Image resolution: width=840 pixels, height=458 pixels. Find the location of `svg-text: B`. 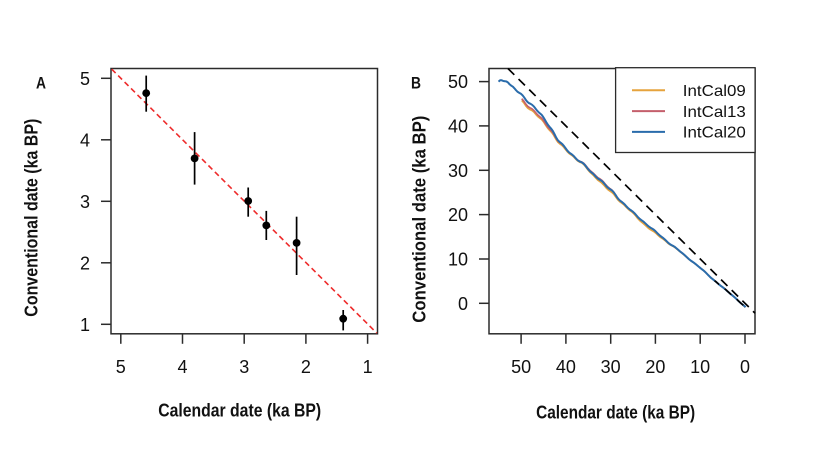

svg-text: B is located at coordinates (416, 83).